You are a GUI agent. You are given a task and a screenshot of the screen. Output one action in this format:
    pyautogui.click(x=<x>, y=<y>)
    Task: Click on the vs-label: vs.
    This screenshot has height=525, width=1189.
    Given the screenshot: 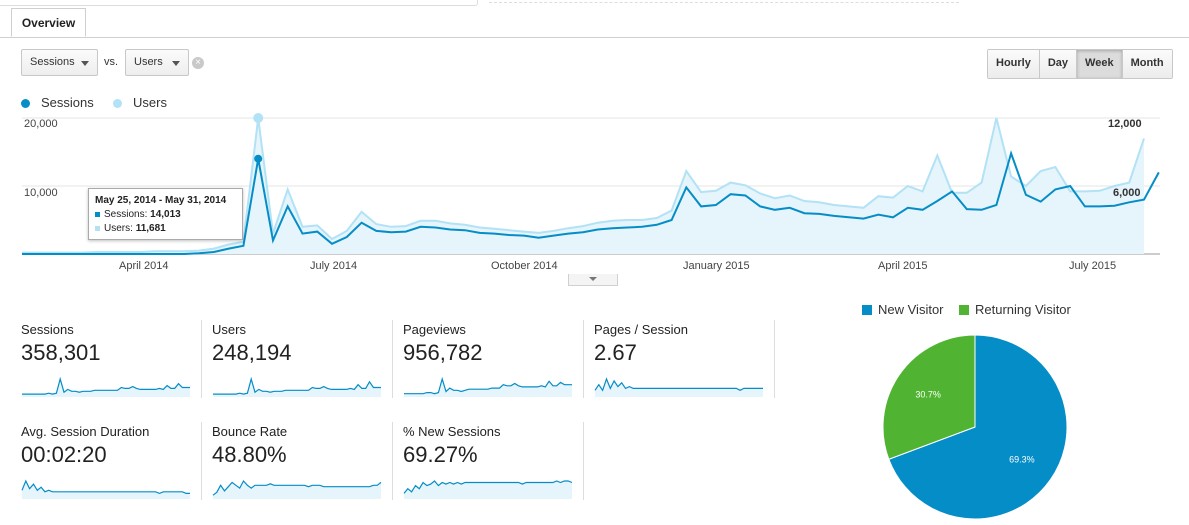 What is the action you would take?
    pyautogui.click(x=111, y=62)
    